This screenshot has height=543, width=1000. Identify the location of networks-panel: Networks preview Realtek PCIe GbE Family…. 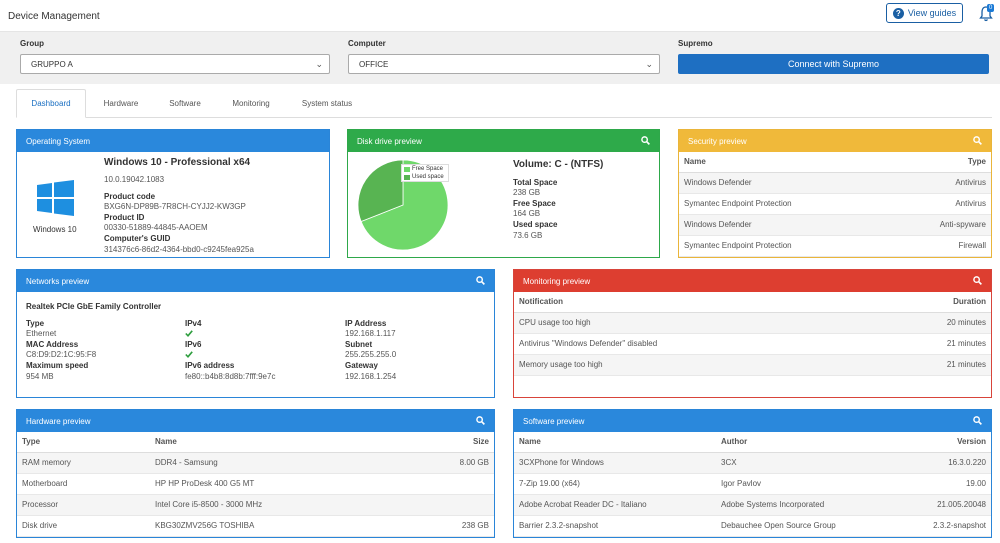
(255, 333).